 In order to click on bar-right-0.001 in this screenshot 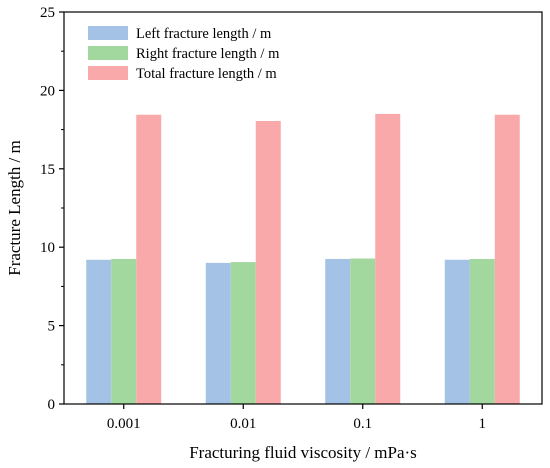, I will do `click(124, 331)`.